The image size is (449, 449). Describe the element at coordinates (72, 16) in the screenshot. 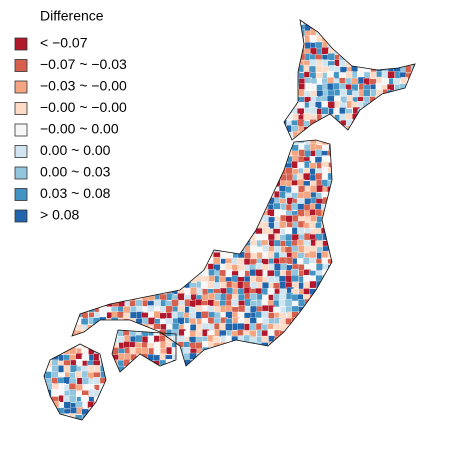

I see `legend-title: Difference` at that location.